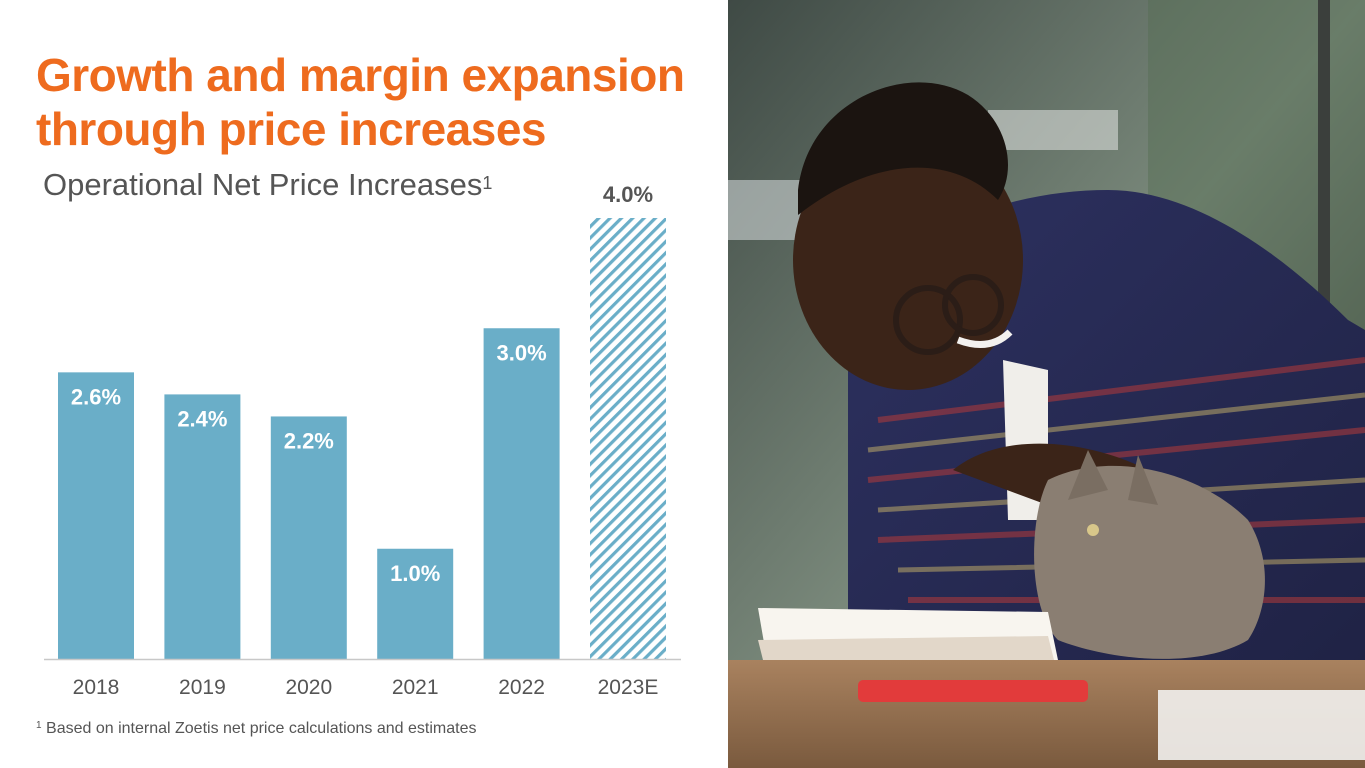 The image size is (1365, 768). What do you see at coordinates (522, 352) in the screenshot?
I see `data-label-2022: 3.0%` at bounding box center [522, 352].